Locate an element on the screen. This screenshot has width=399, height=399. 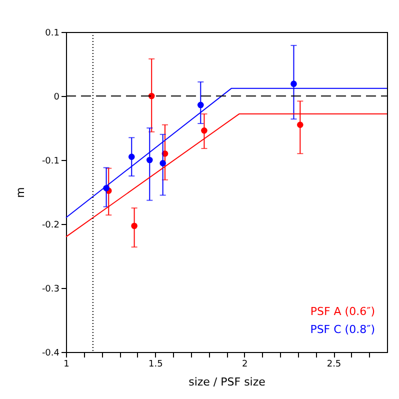
x-tick-label: 1.5 is located at coordinates (155, 365).